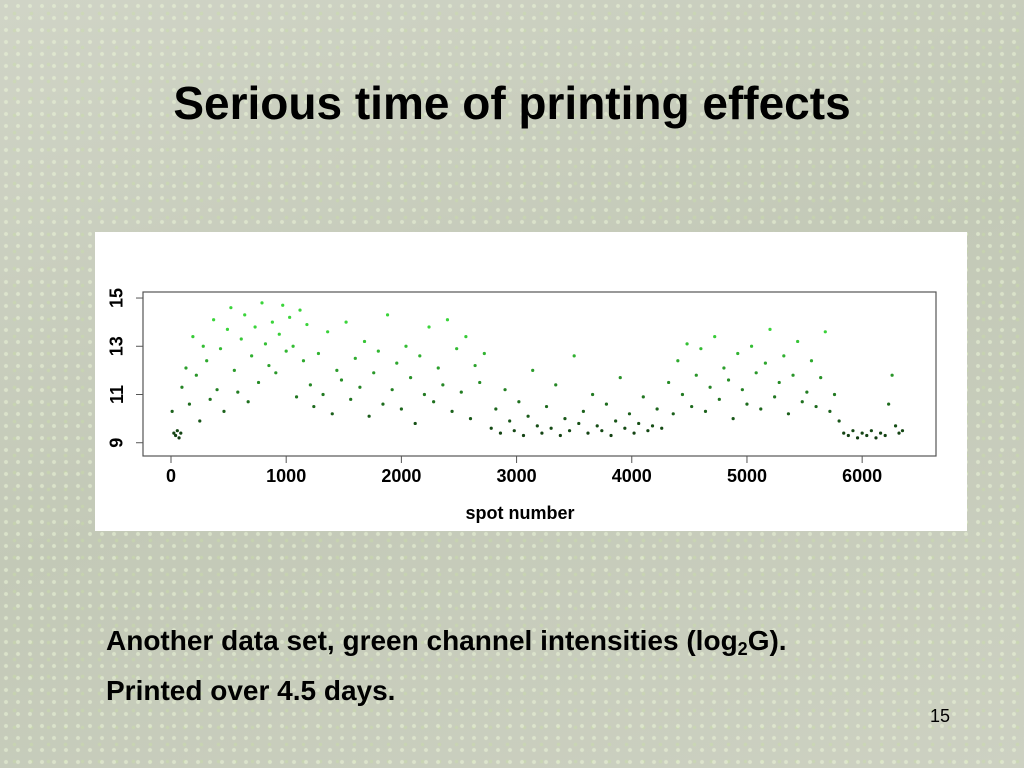 The width and height of the screenshot is (1024, 768). What do you see at coordinates (171, 476) in the screenshot?
I see `x-tick-label: 0` at bounding box center [171, 476].